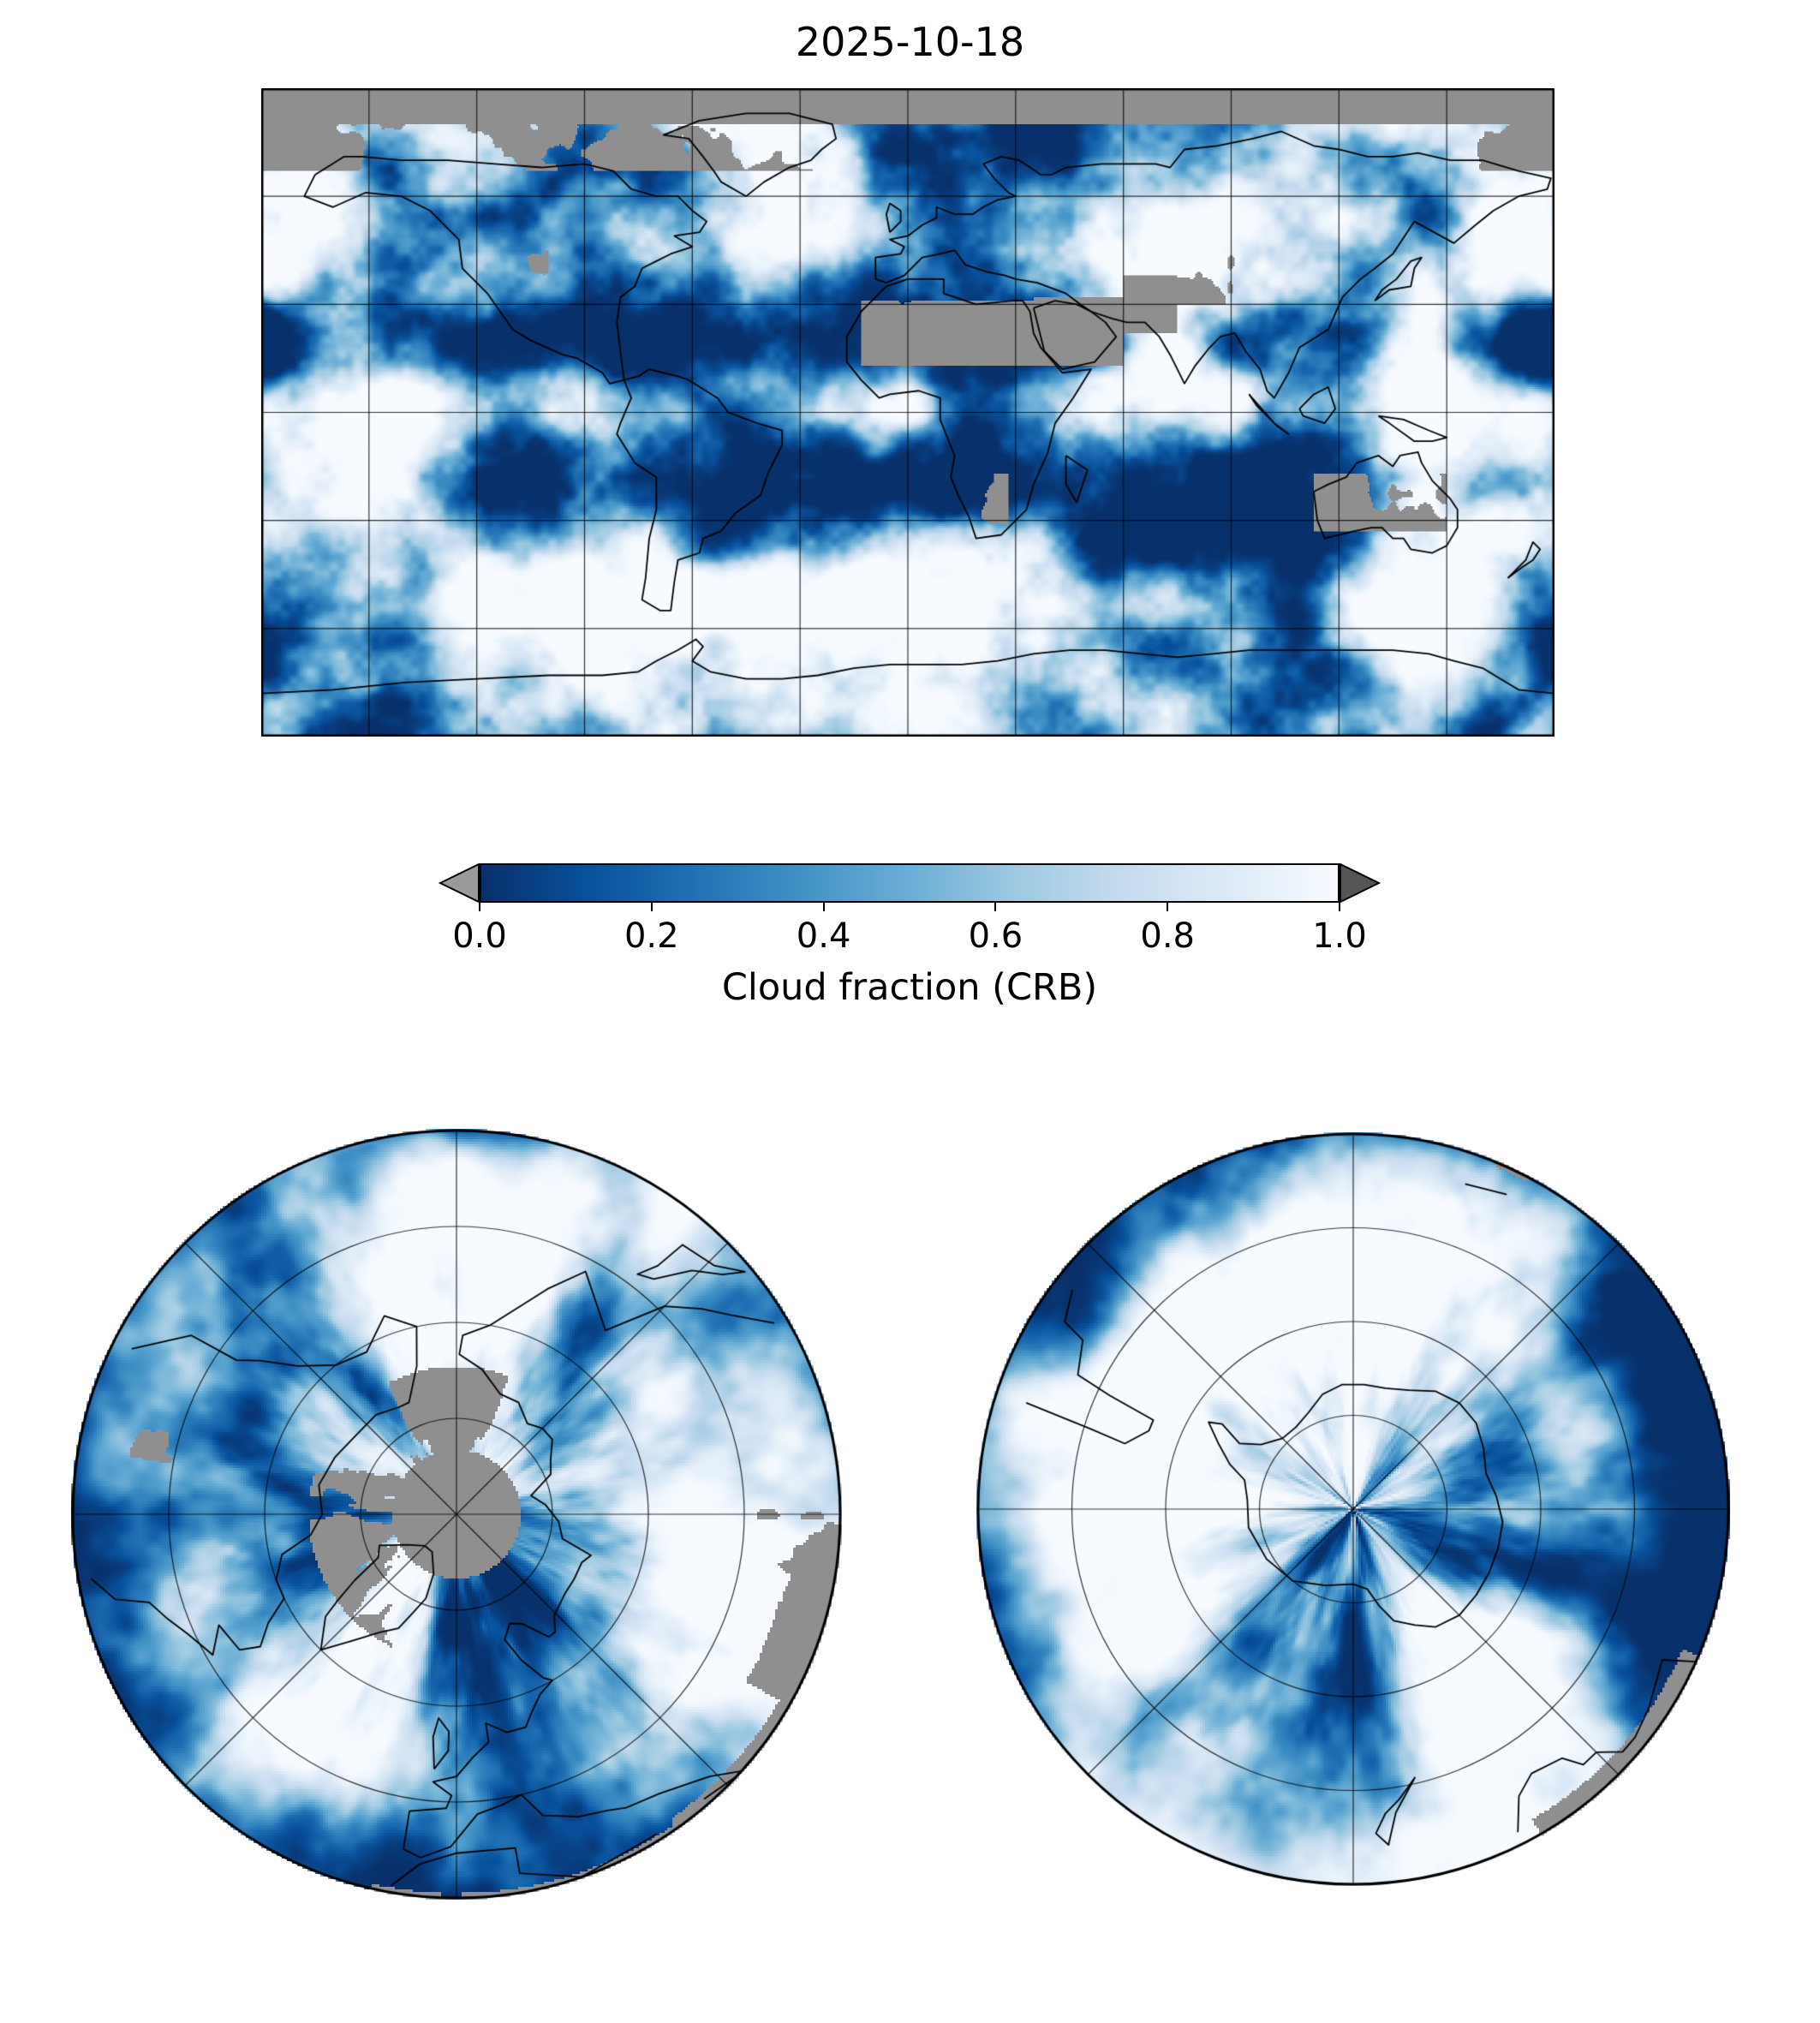 This screenshot has width=1820, height=2023. What do you see at coordinates (909, 987) in the screenshot?
I see `colorbar-label: Cloud fraction (CRB)` at bounding box center [909, 987].